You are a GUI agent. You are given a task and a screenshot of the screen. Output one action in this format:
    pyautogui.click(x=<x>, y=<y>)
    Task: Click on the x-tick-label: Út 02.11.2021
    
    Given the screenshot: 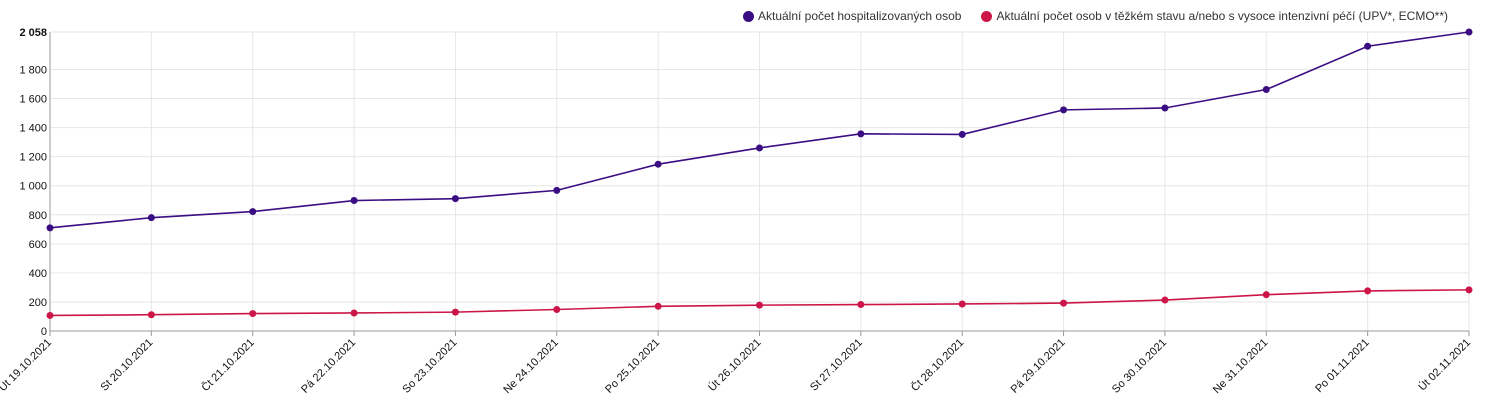 What is the action you would take?
    pyautogui.click(x=1444, y=364)
    